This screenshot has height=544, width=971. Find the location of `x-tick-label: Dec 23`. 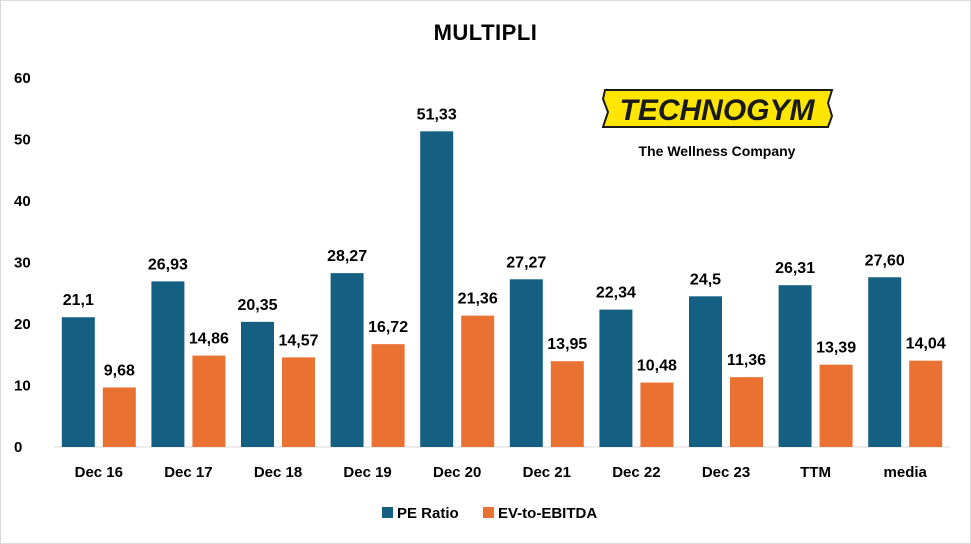

x-tick-label: Dec 23 is located at coordinates (726, 472).